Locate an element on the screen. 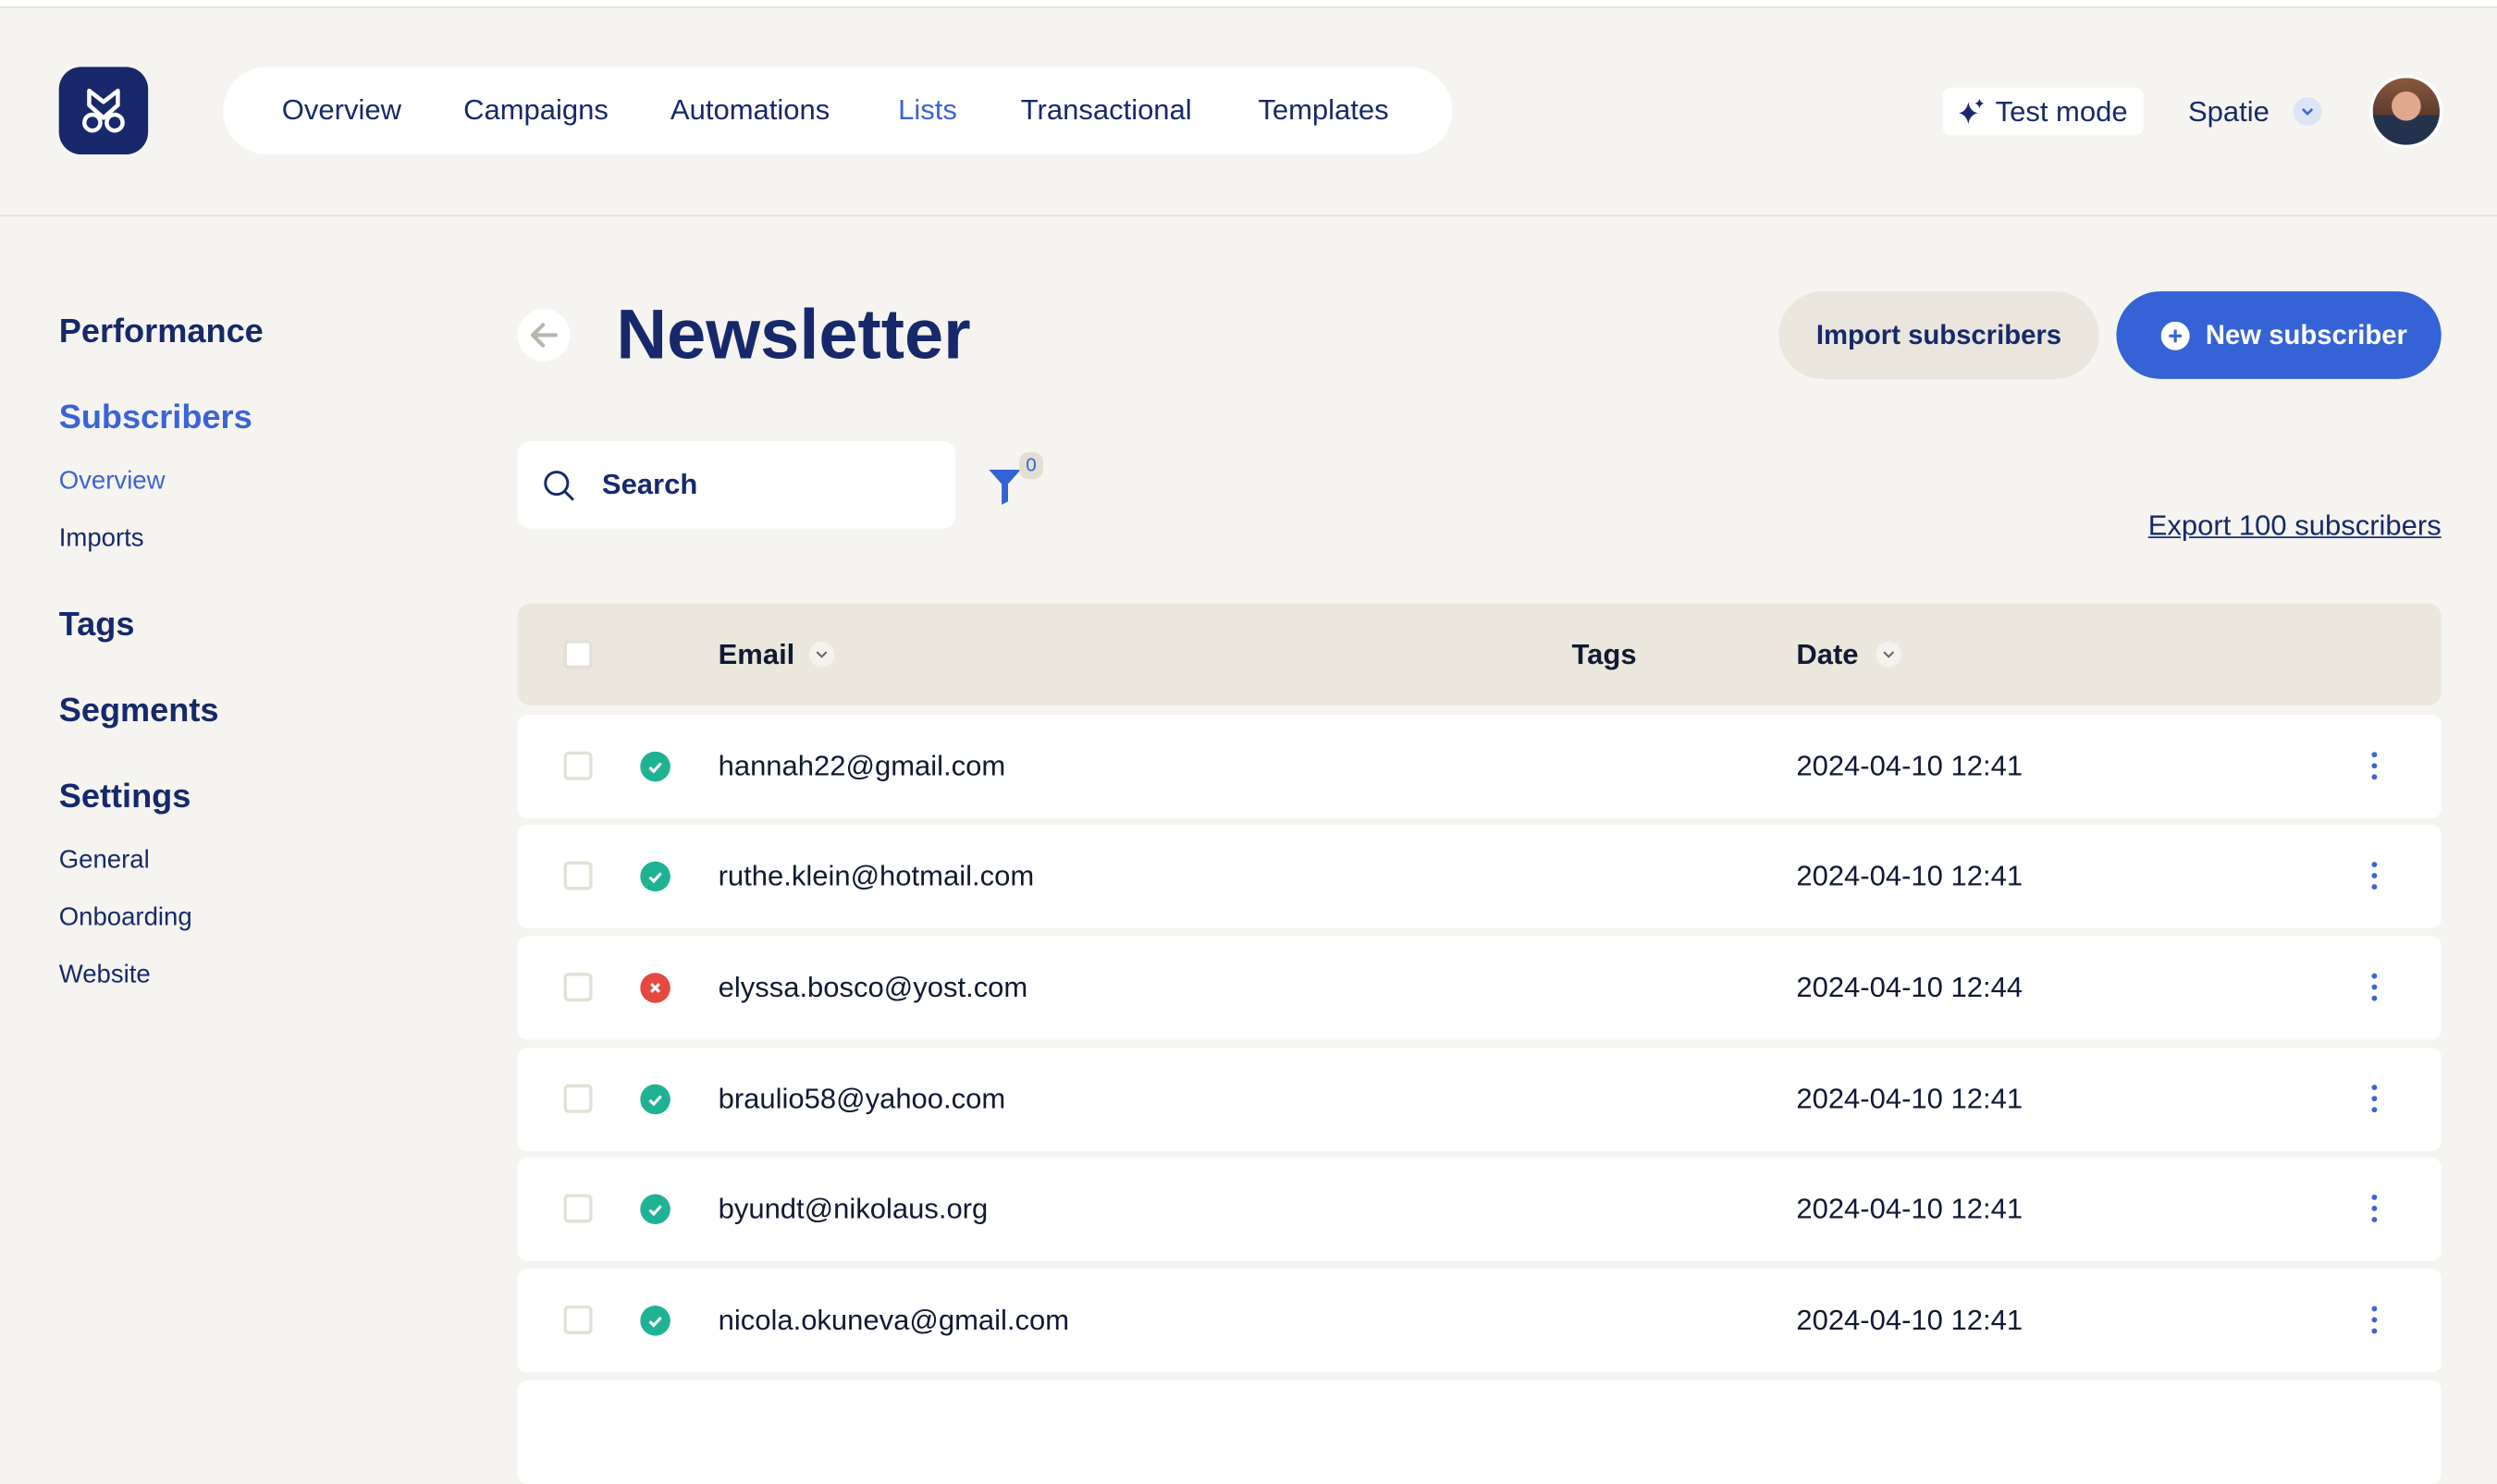 Image resolution: width=2497 pixels, height=1484 pixels. logo is located at coordinates (103, 111).